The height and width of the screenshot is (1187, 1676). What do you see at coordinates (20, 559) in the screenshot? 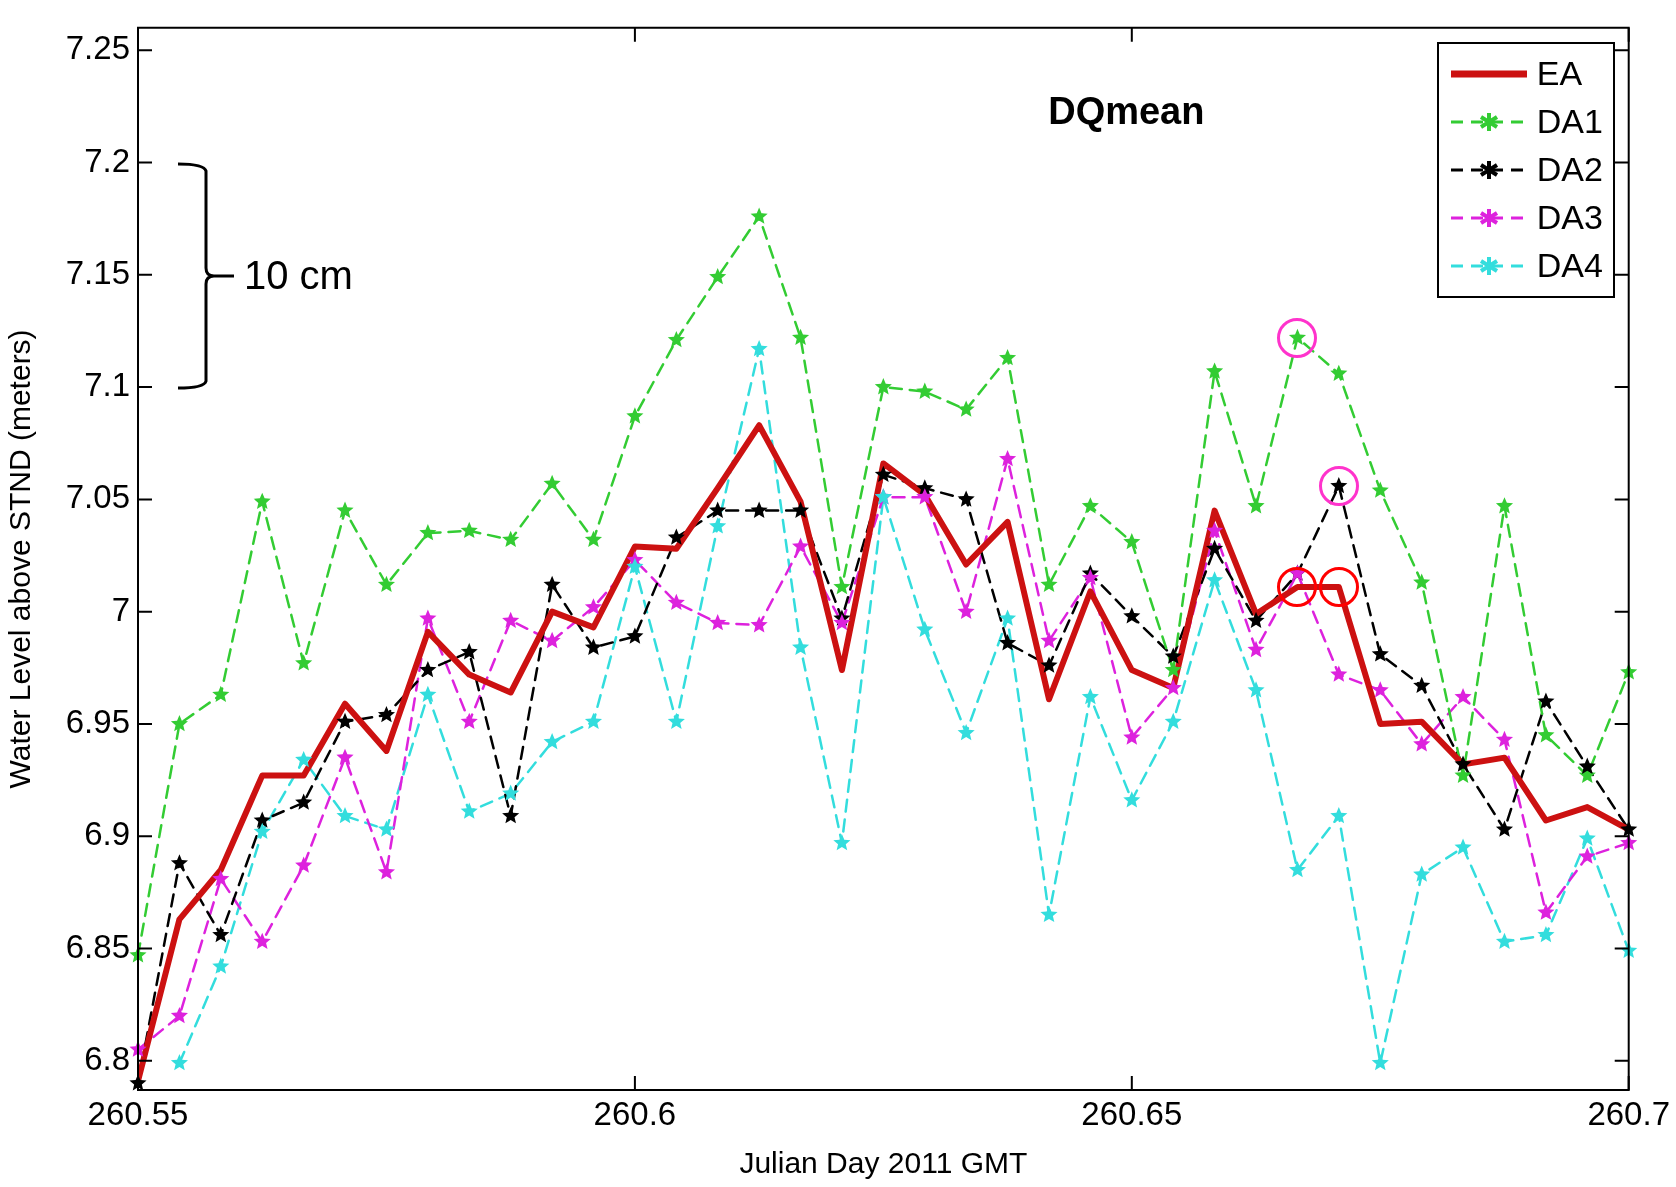
I see `y-axis-title: Water Level above STND (meters)` at bounding box center [20, 559].